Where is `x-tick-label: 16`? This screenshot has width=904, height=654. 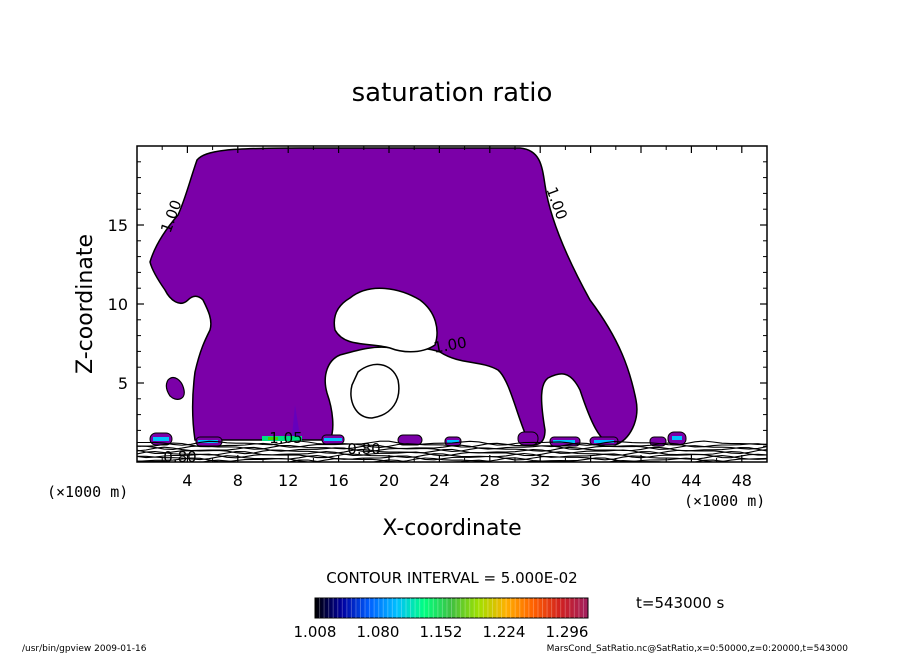
x-tick-label: 16 is located at coordinates (338, 480).